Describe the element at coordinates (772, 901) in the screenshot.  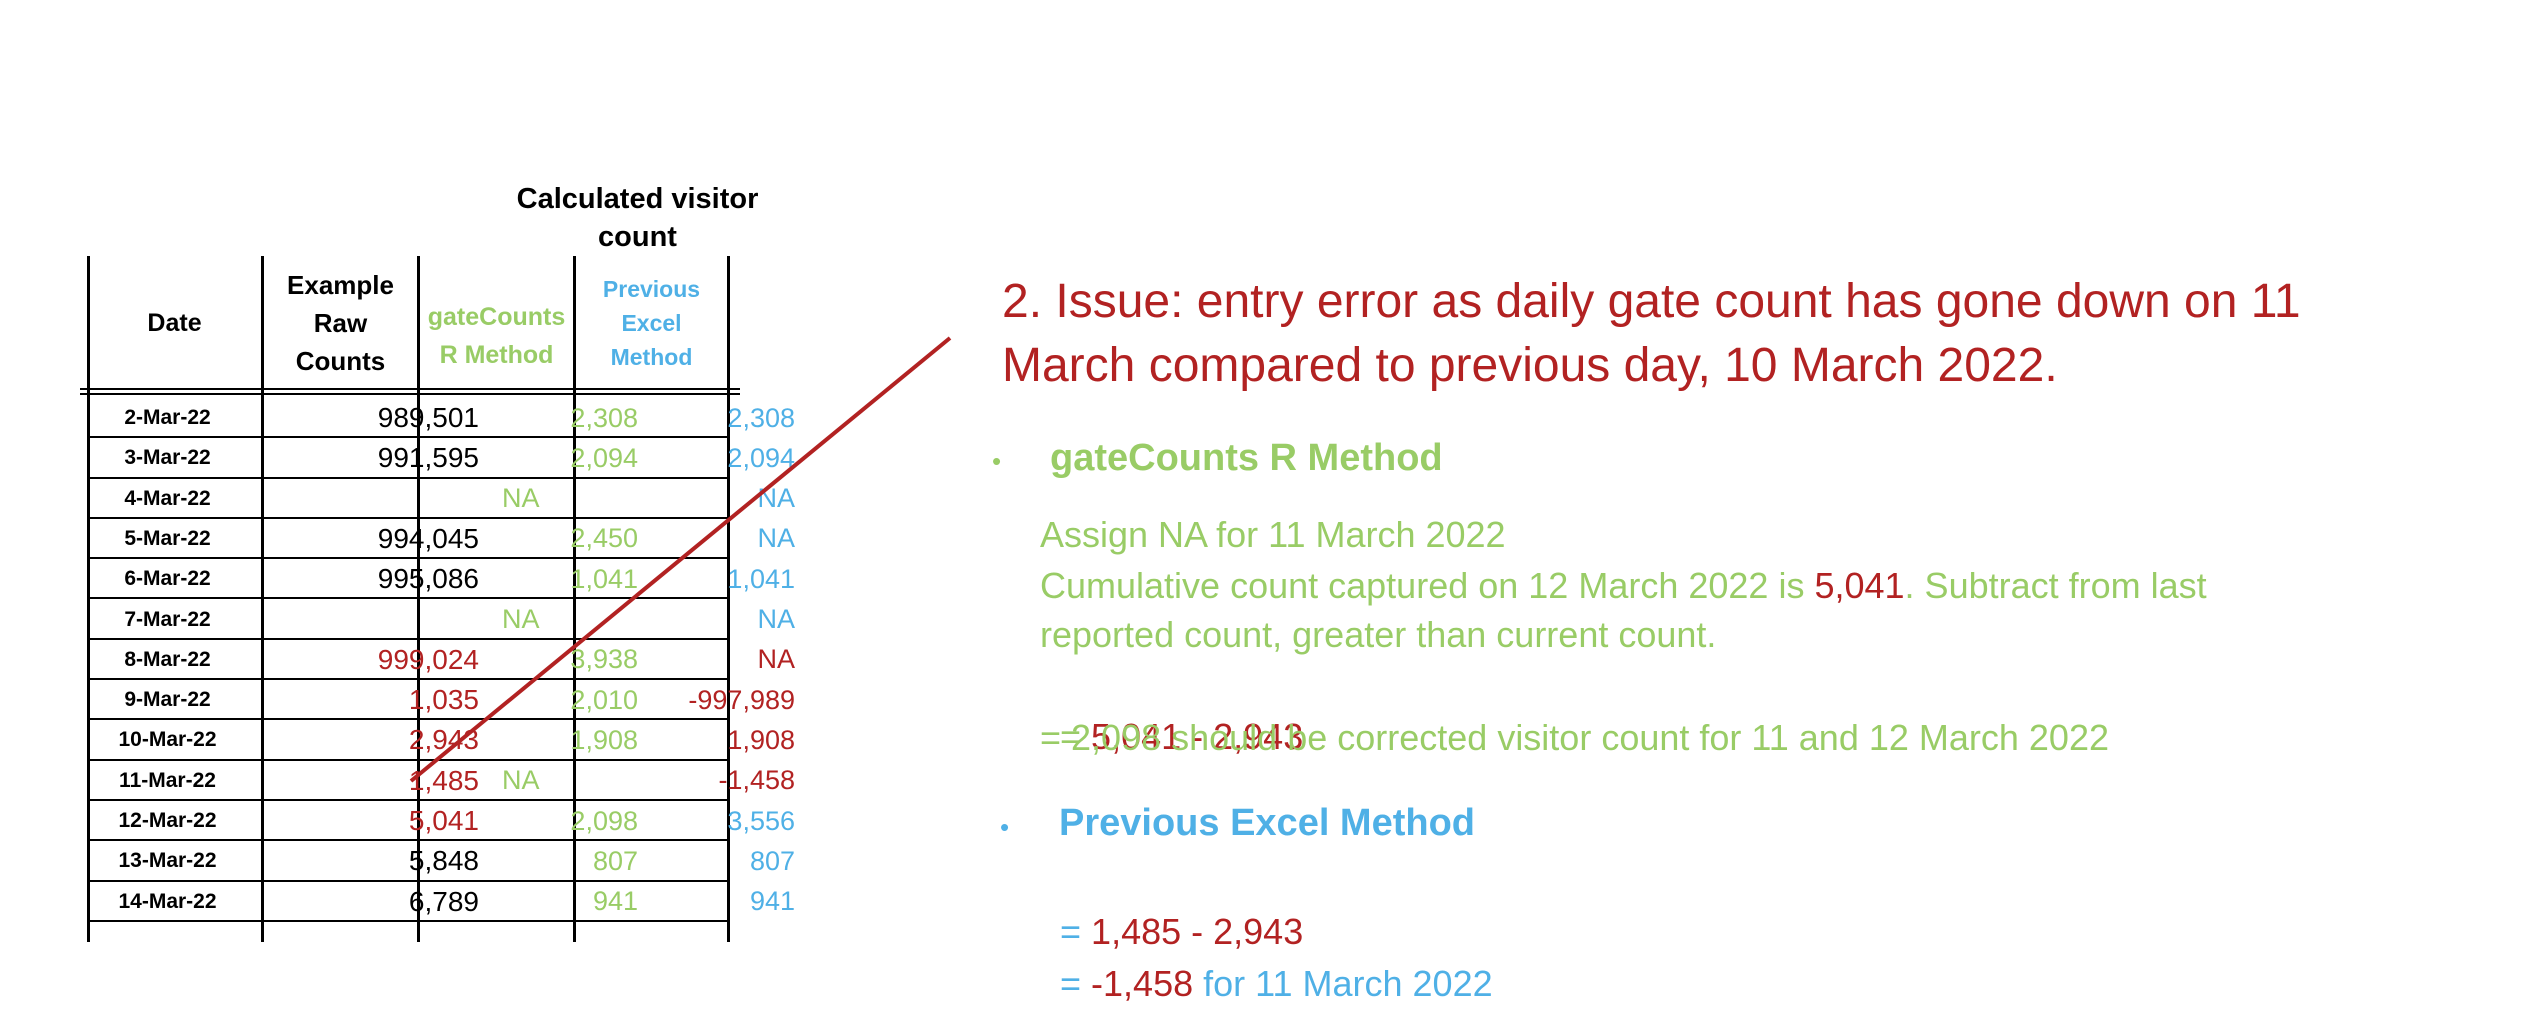
I see `cell-excel-method: 941` at that location.